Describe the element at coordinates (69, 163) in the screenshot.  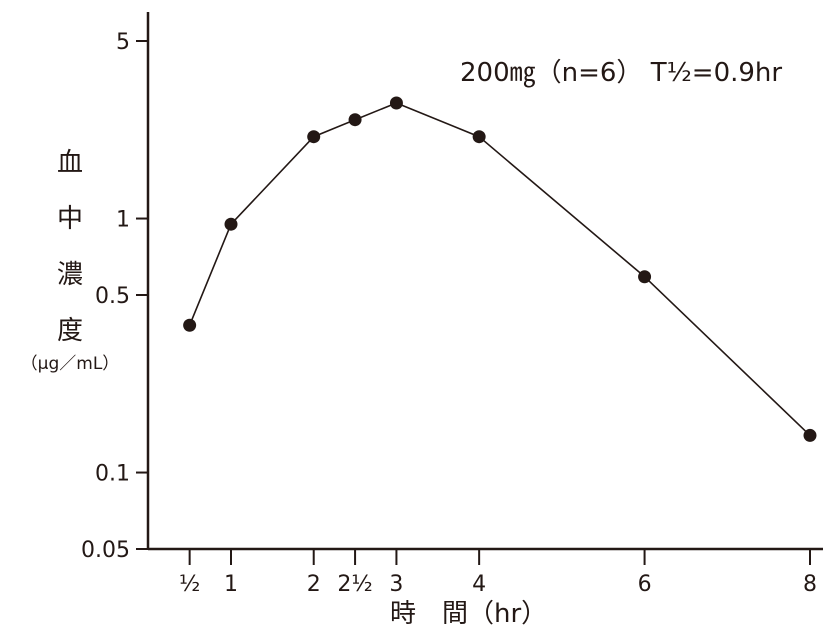
I see `y-axis-title-char: 血` at that location.